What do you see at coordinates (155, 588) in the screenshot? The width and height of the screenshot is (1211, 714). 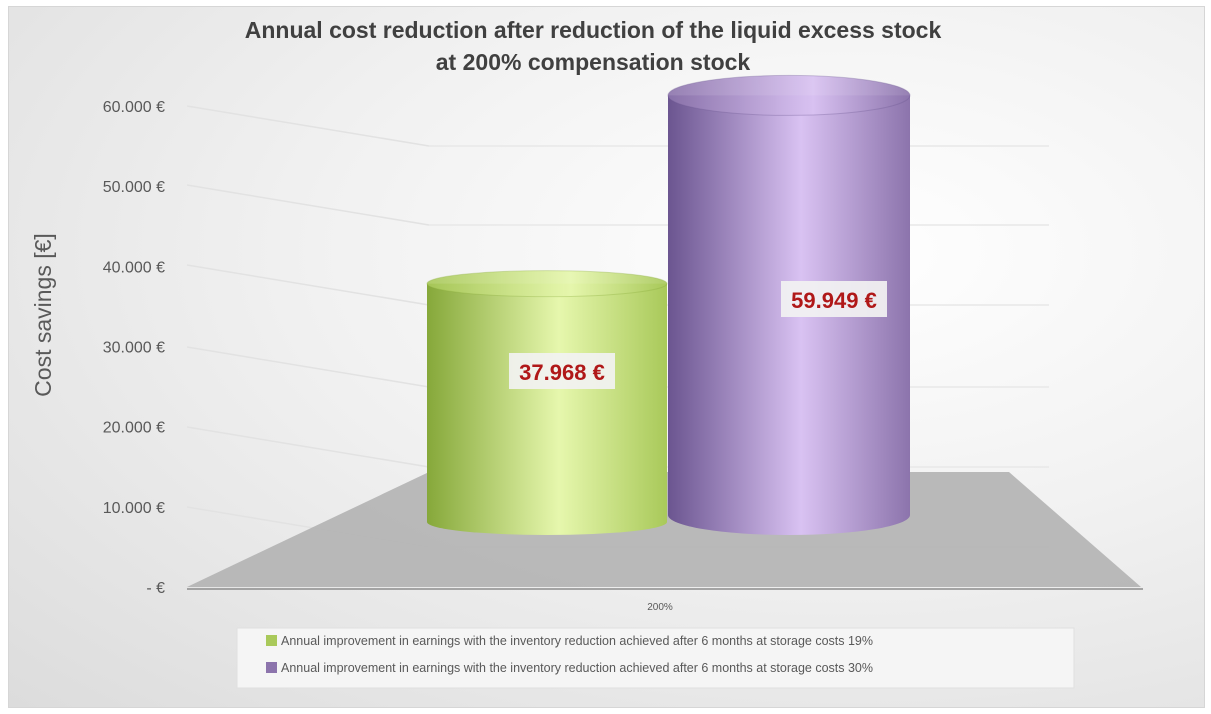 I see `y-tick-label: - €` at bounding box center [155, 588].